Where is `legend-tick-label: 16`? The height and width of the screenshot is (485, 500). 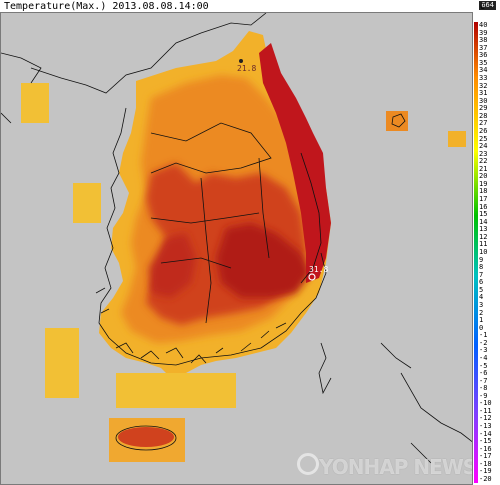 legend-tick-label: 16 is located at coordinates (483, 206).